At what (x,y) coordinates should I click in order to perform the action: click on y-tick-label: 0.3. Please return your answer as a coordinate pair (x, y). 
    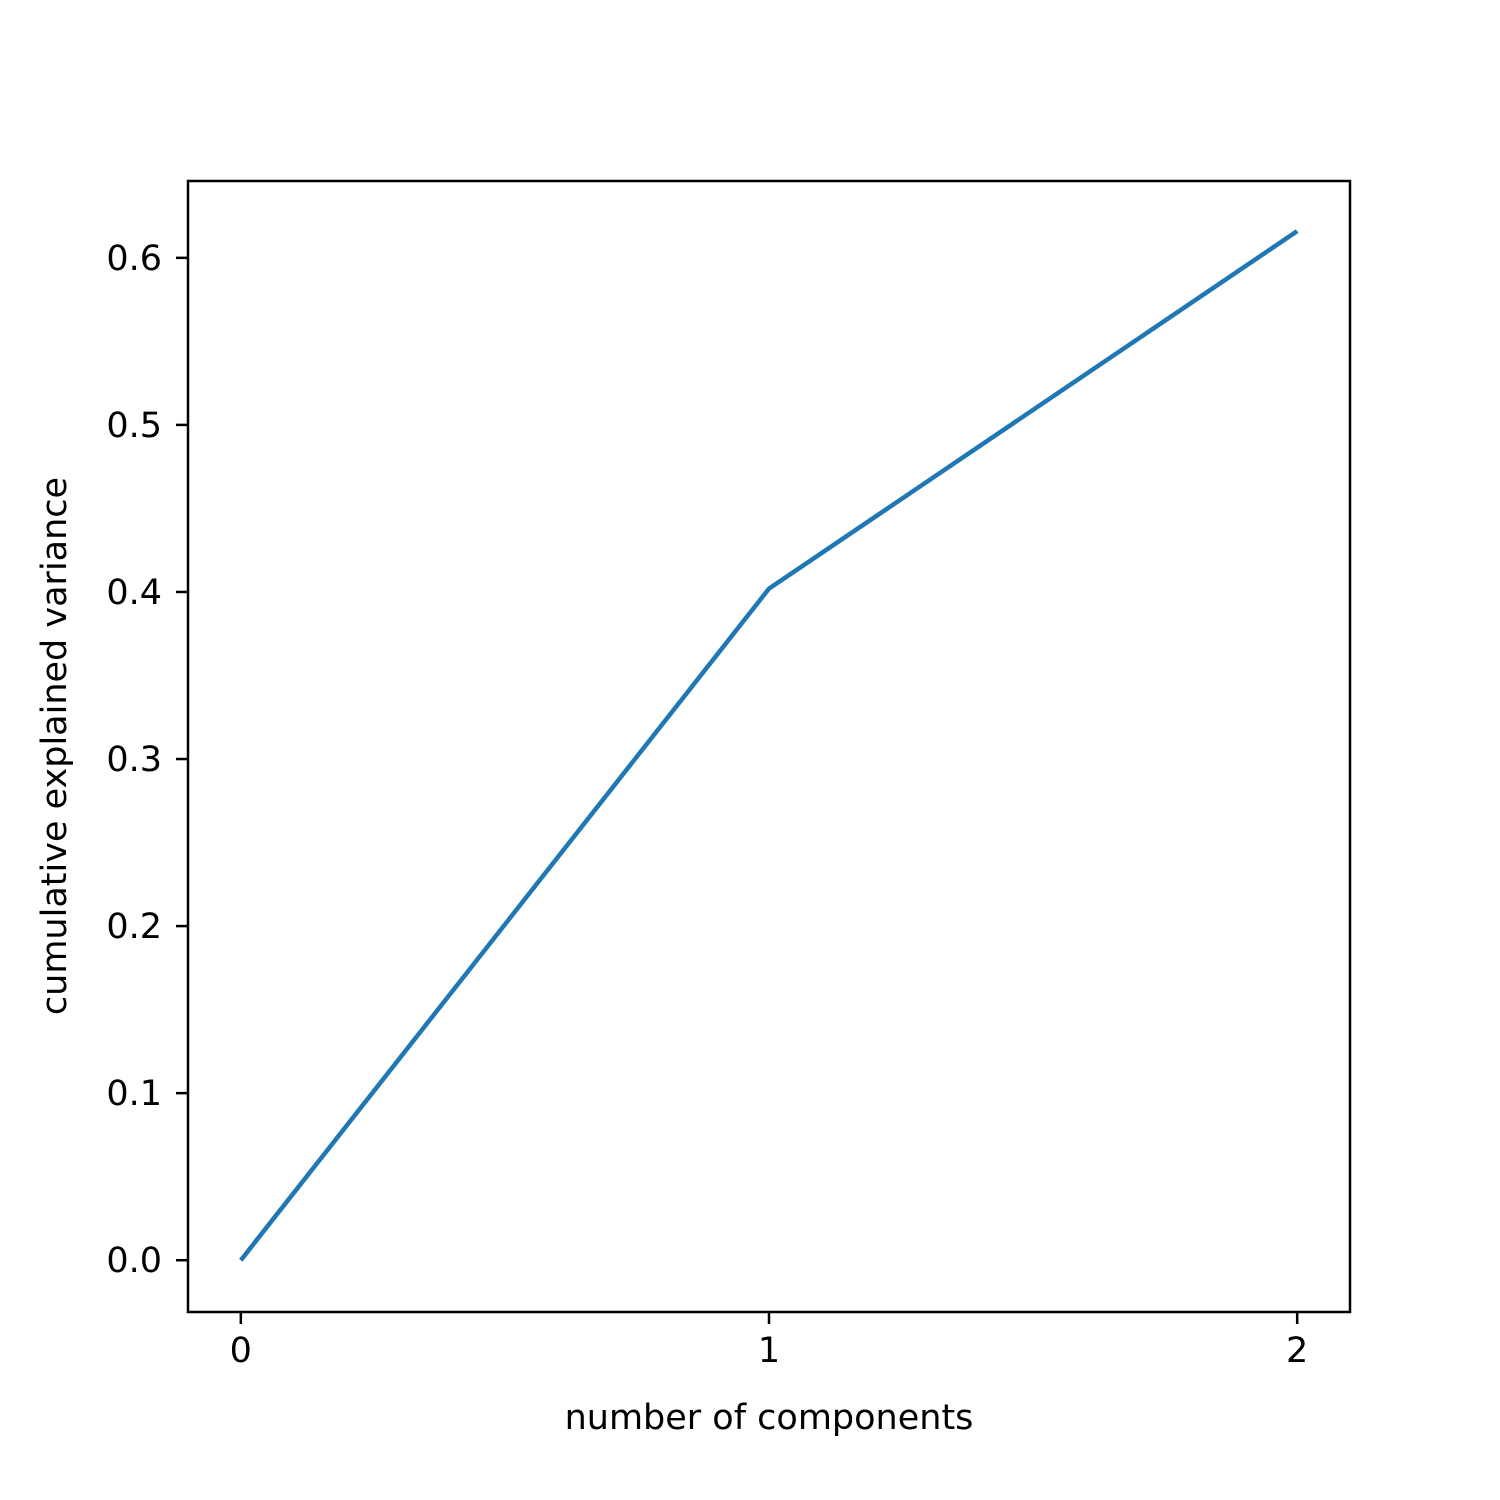
    Looking at the image, I should click on (134, 760).